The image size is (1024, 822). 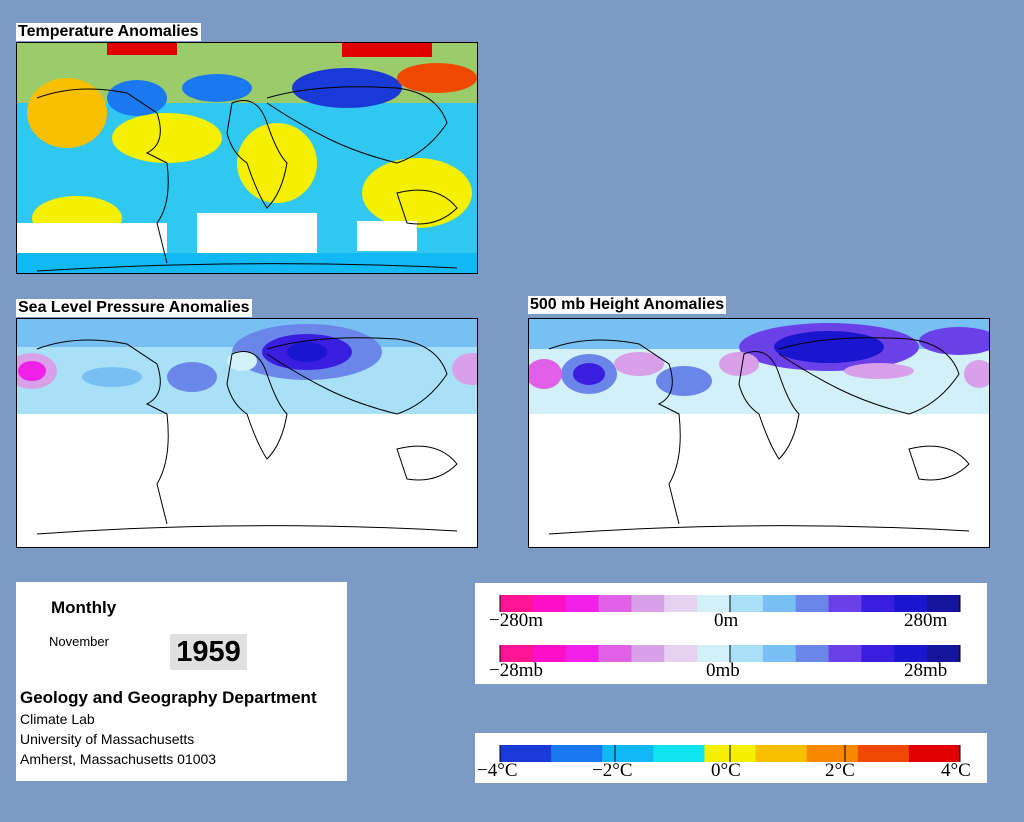 I want to click on lab-name: Climate Lab, so click(x=57, y=719).